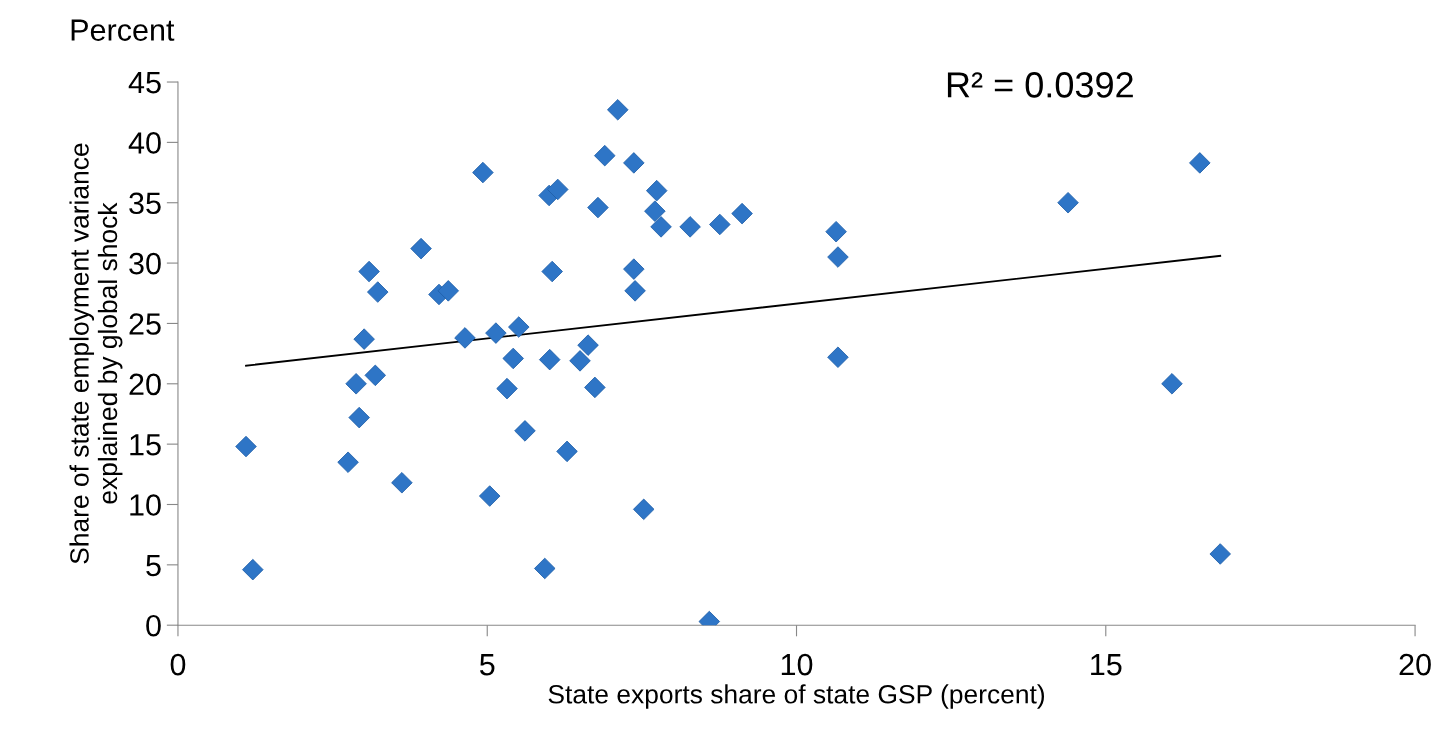 Image resolution: width=1441 pixels, height=739 pixels. What do you see at coordinates (1040, 85) in the screenshot?
I see `annotation: R² = 0.0392` at bounding box center [1040, 85].